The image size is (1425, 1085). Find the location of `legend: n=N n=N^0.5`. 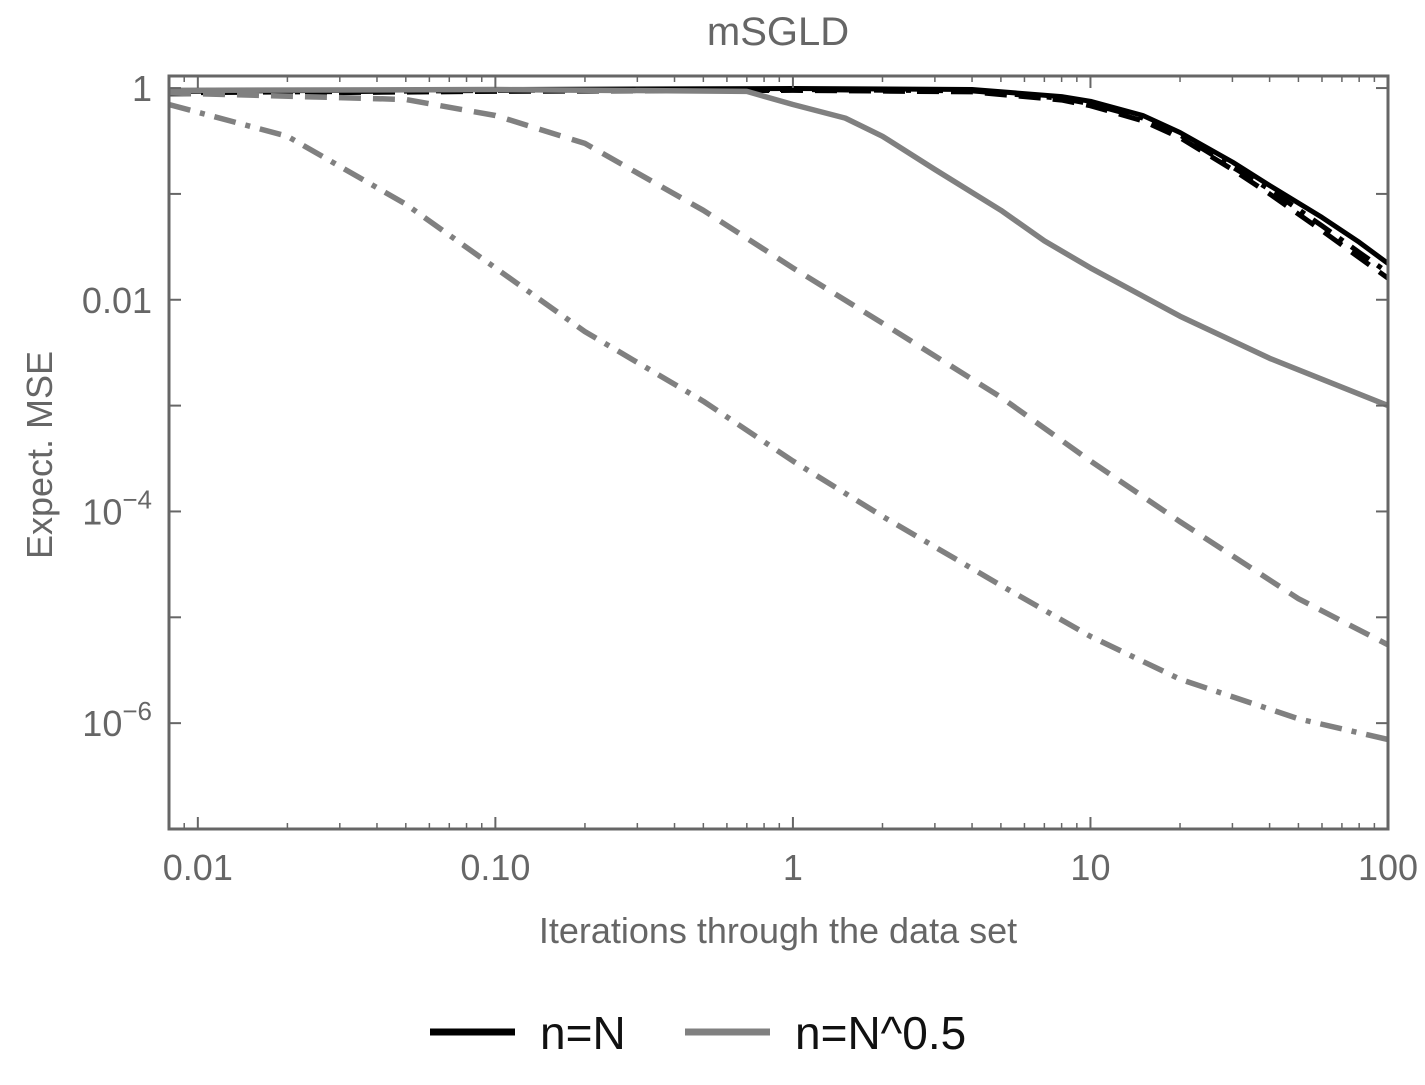

legend: n=N n=N^0.5 is located at coordinates (698, 1033).